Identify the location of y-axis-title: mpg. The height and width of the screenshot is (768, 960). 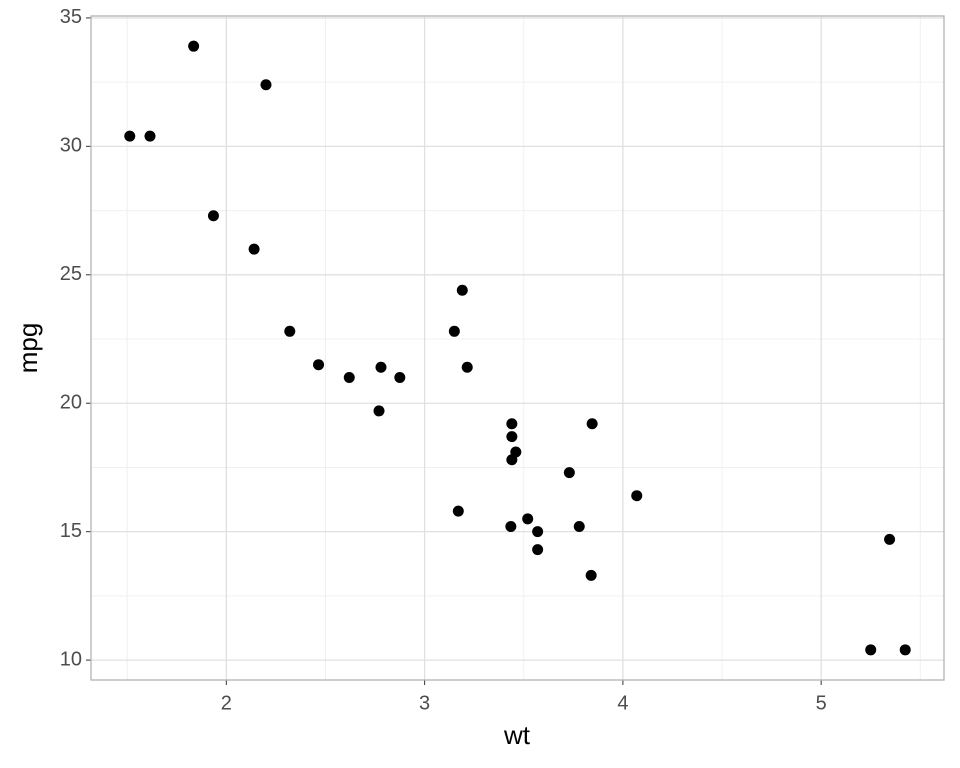
(28, 348).